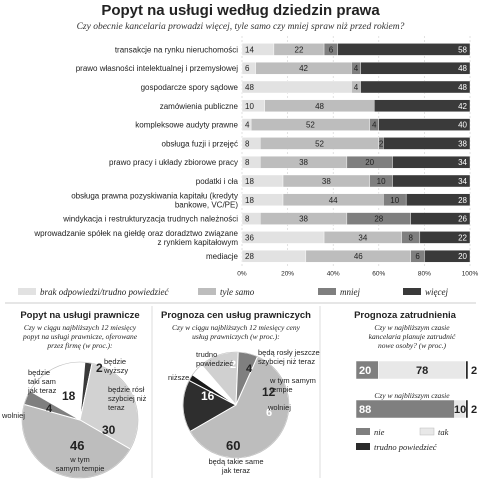 The width and height of the screenshot is (481, 480). Describe the element at coordinates (470, 274) in the screenshot. I see `tick-label: 100%` at that location.